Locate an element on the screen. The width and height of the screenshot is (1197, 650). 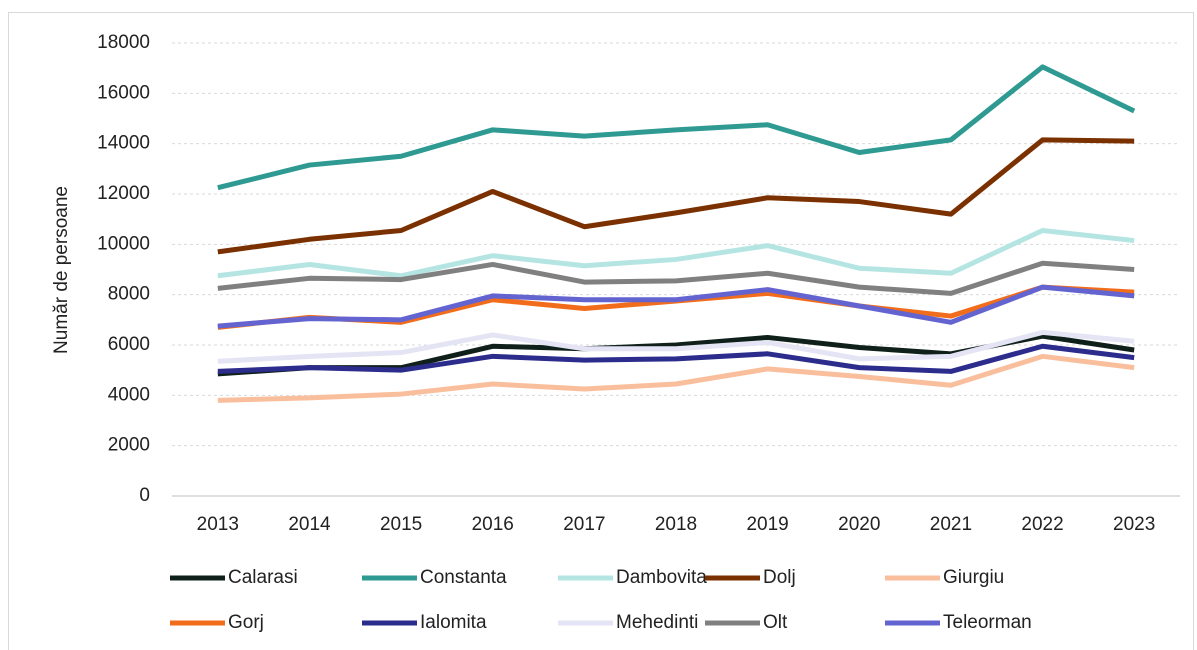
x-tick-label: 2021 is located at coordinates (951, 524).